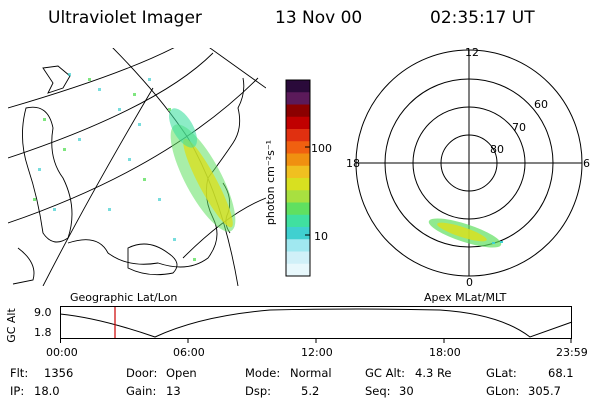 The image size is (600, 400). What do you see at coordinates (385, 373) in the screenshot?
I see `gcalt-label: GC Alt:` at bounding box center [385, 373].